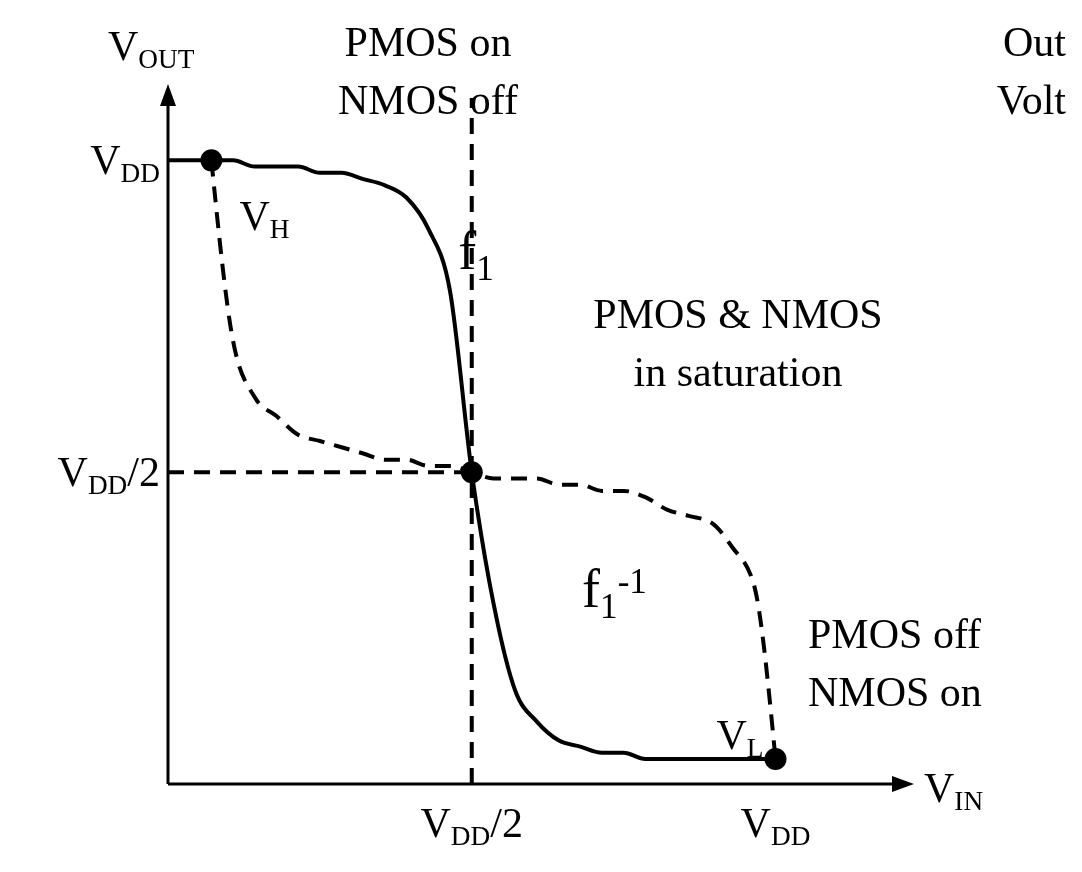 The image size is (1082, 872). What do you see at coordinates (264, 219) in the screenshot?
I see `annotation: V$_{H}$` at bounding box center [264, 219].